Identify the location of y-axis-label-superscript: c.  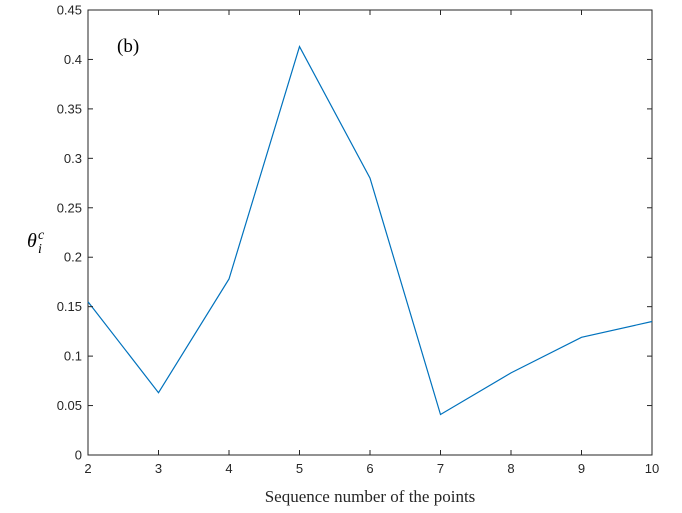
(41, 235).